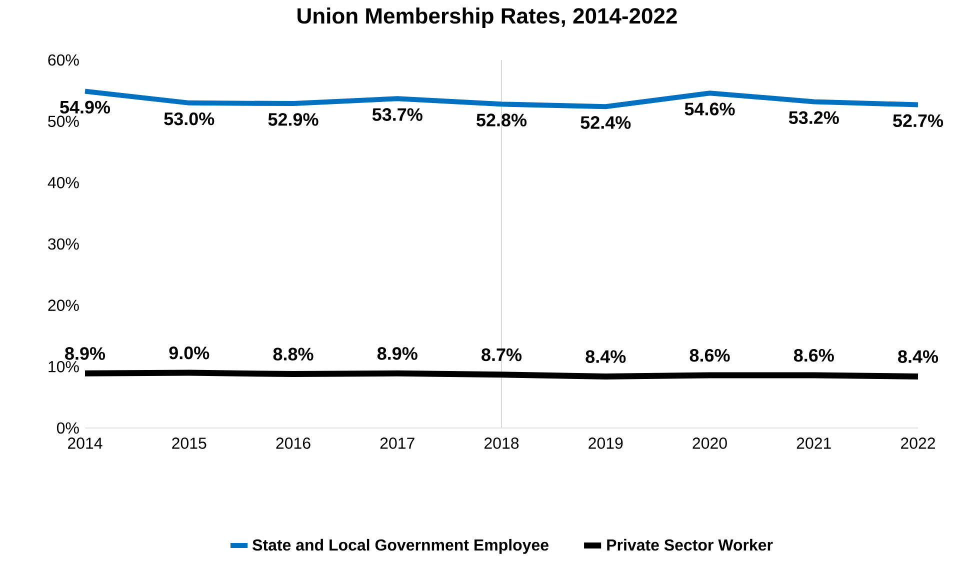  I want to click on legend-label: State and Local Government Employee, so click(400, 546).